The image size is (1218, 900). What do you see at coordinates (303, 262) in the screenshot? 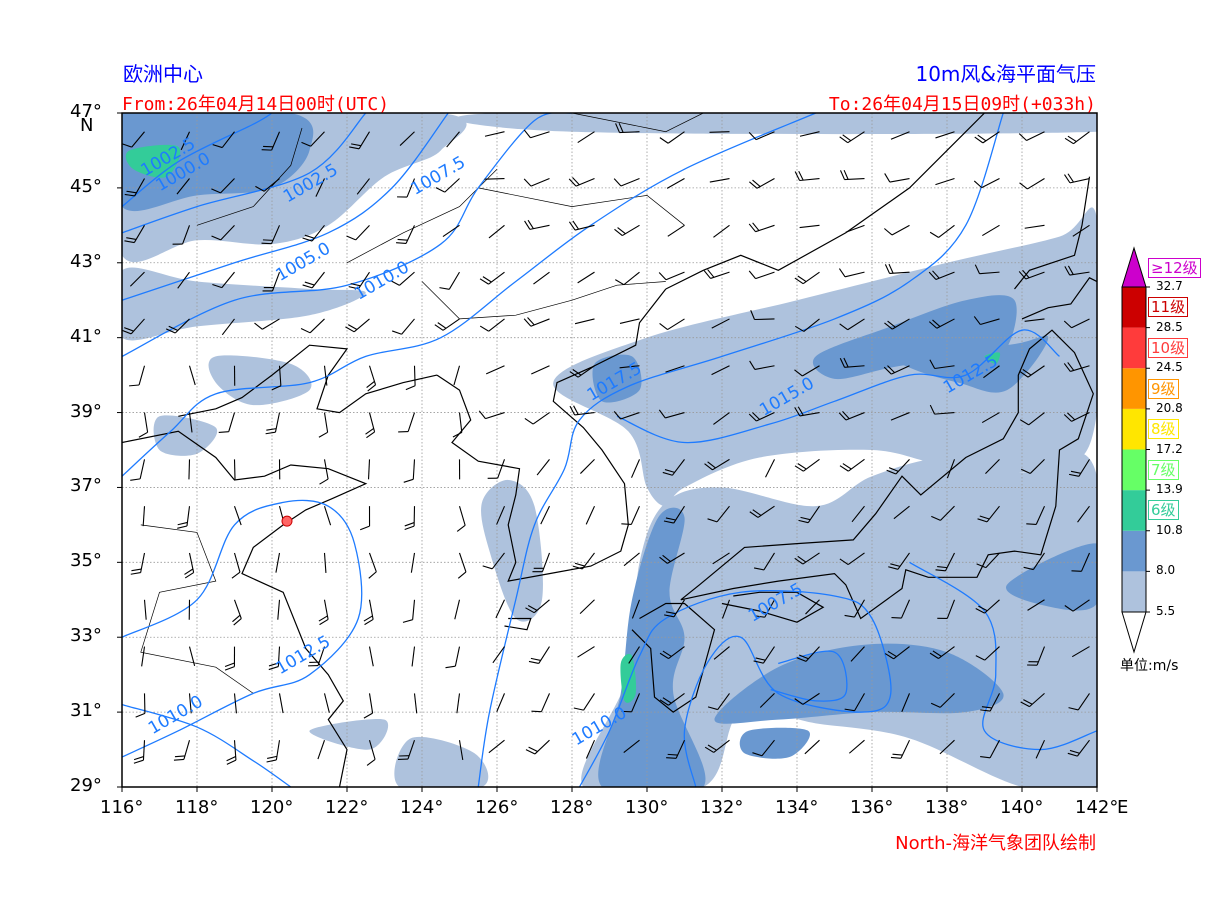
I see `isobar-label: 1005.0` at bounding box center [303, 262].